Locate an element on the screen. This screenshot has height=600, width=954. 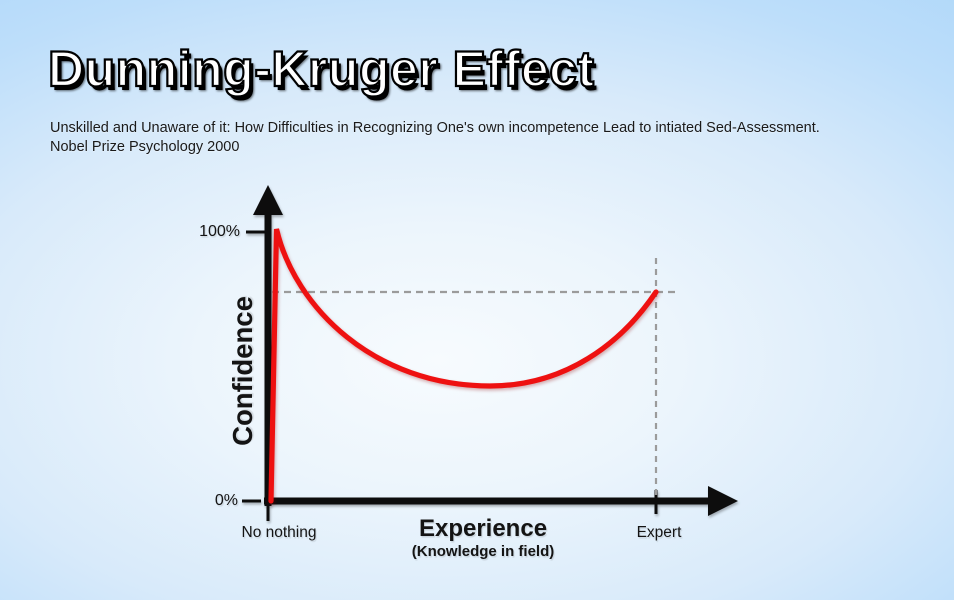
x-axis-title: Experience is located at coordinates (483, 528).